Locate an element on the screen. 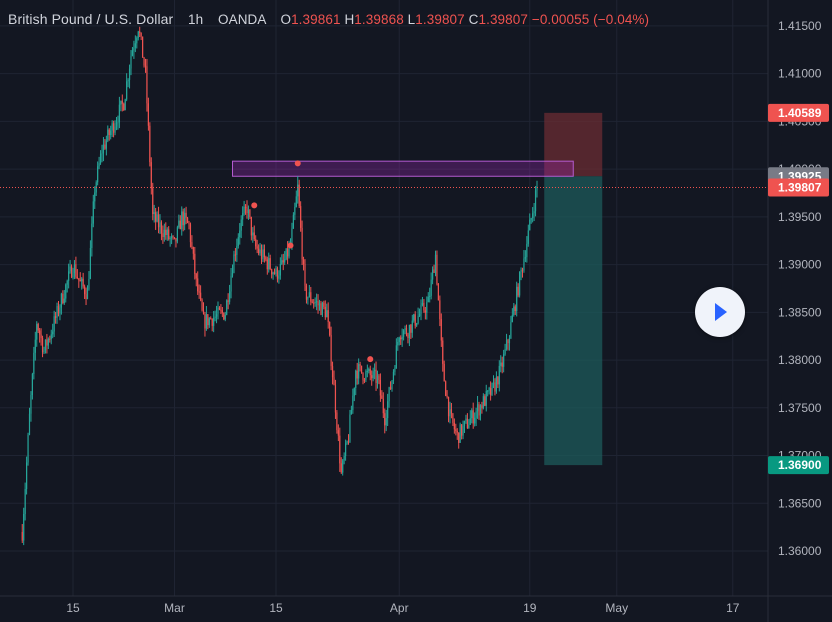 The height and width of the screenshot is (622, 832). open-value: 1.39861 is located at coordinates (316, 19).